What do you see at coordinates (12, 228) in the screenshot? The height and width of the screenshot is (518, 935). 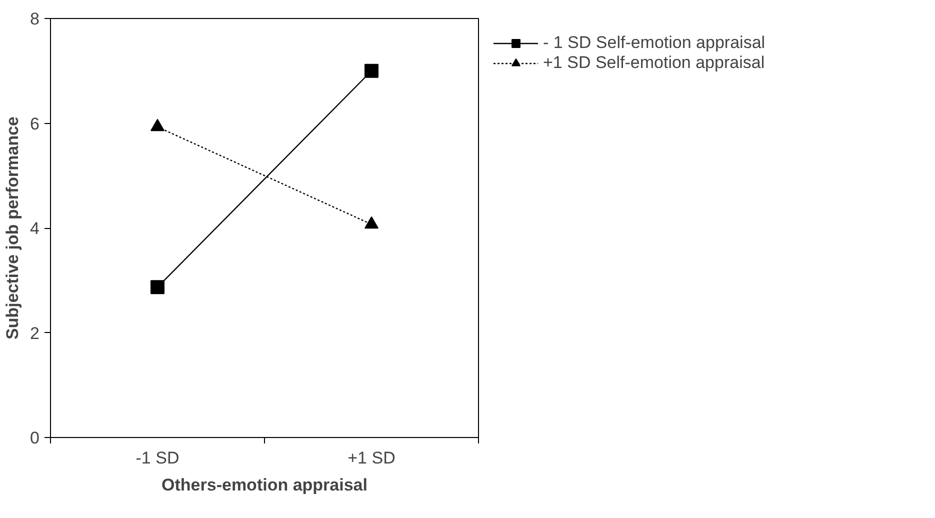 I see `y-axis-title: Subjective job performance` at bounding box center [12, 228].